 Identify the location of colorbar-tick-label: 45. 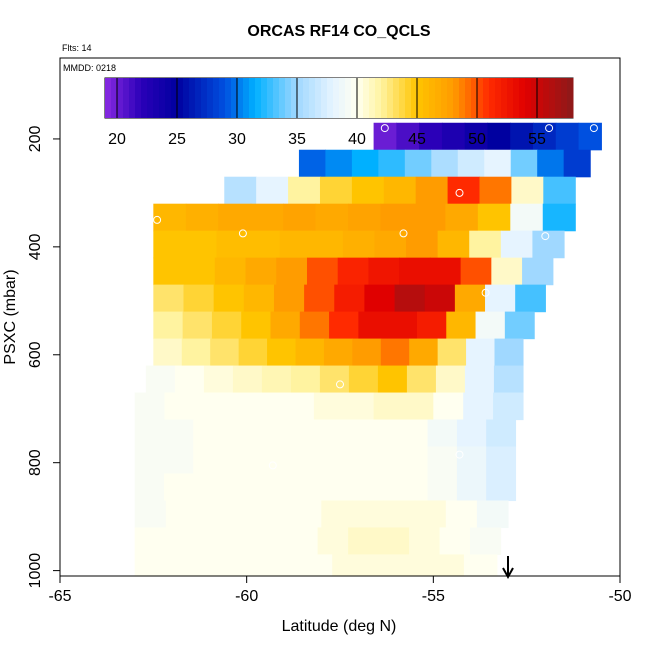
(417, 139).